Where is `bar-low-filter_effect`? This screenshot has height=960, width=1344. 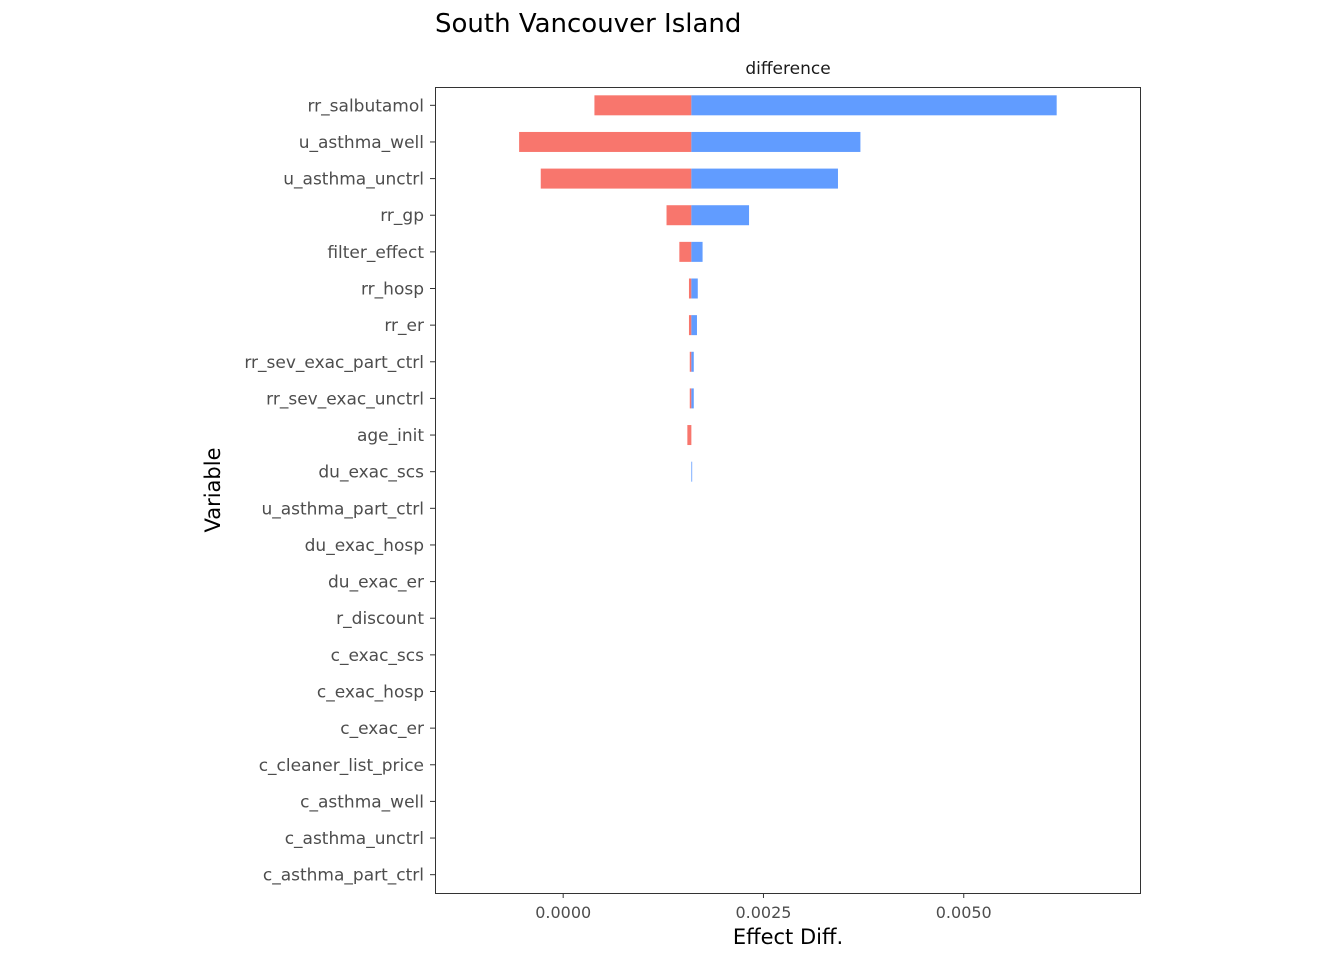 bar-low-filter_effect is located at coordinates (685, 251).